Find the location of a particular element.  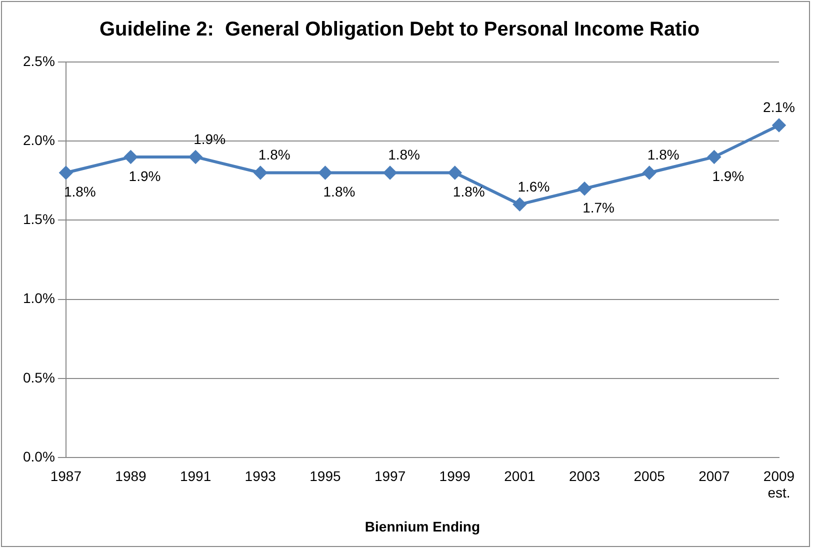

x-axis-title: Biennium Ending is located at coordinates (422, 526).